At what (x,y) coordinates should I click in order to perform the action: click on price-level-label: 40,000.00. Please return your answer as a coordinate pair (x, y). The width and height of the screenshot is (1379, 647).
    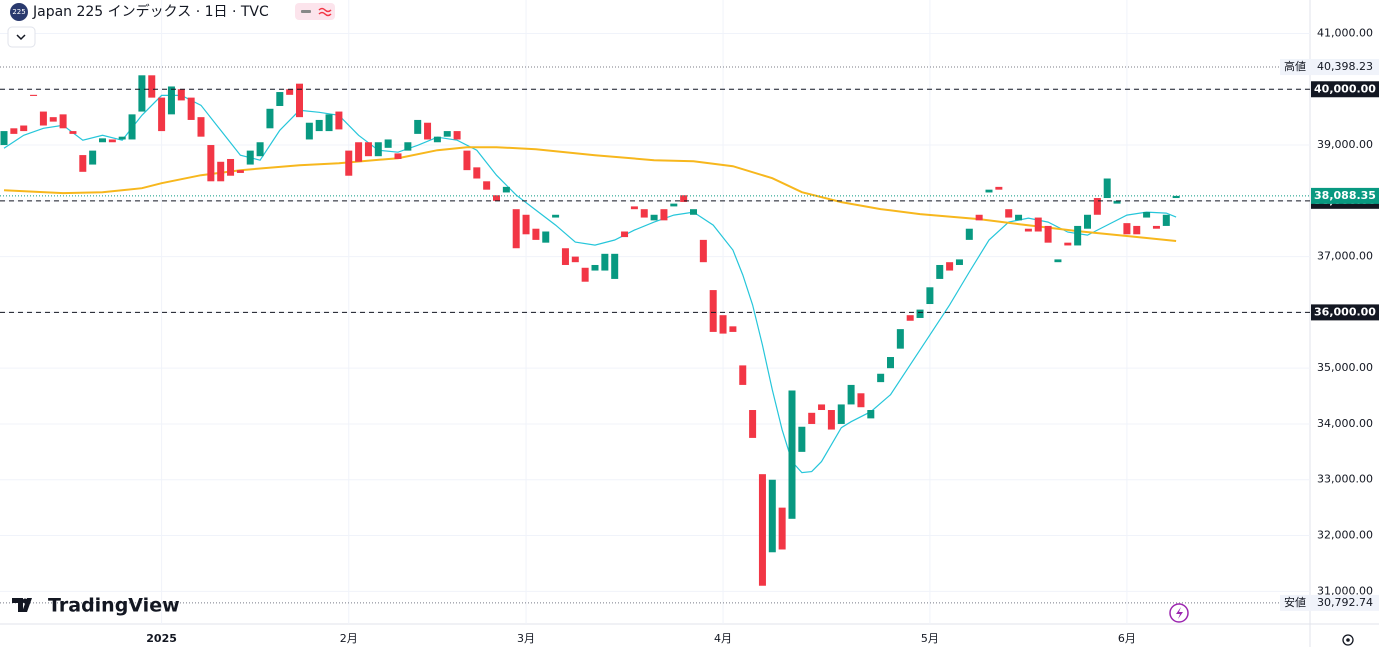
    Looking at the image, I should click on (1345, 88).